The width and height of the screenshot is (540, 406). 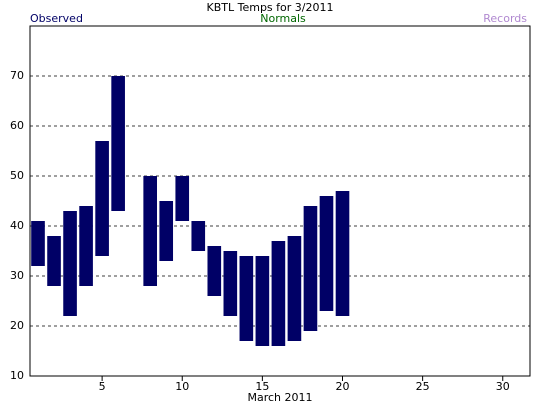 I want to click on y-tick-label: 10, so click(x=17, y=375).